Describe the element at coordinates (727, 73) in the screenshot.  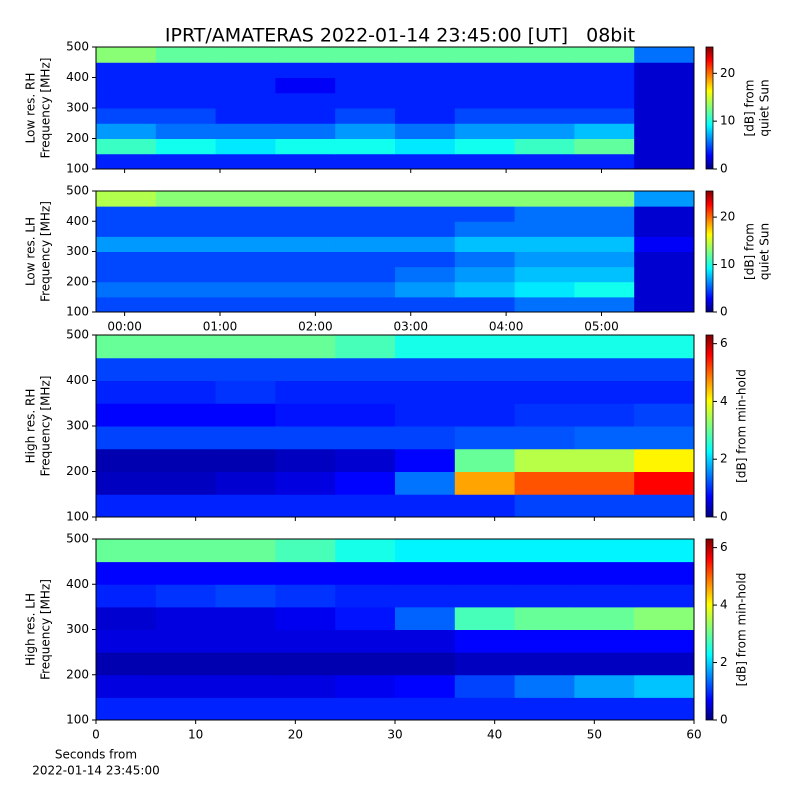
I see `colorbar-tick-label: 20` at that location.